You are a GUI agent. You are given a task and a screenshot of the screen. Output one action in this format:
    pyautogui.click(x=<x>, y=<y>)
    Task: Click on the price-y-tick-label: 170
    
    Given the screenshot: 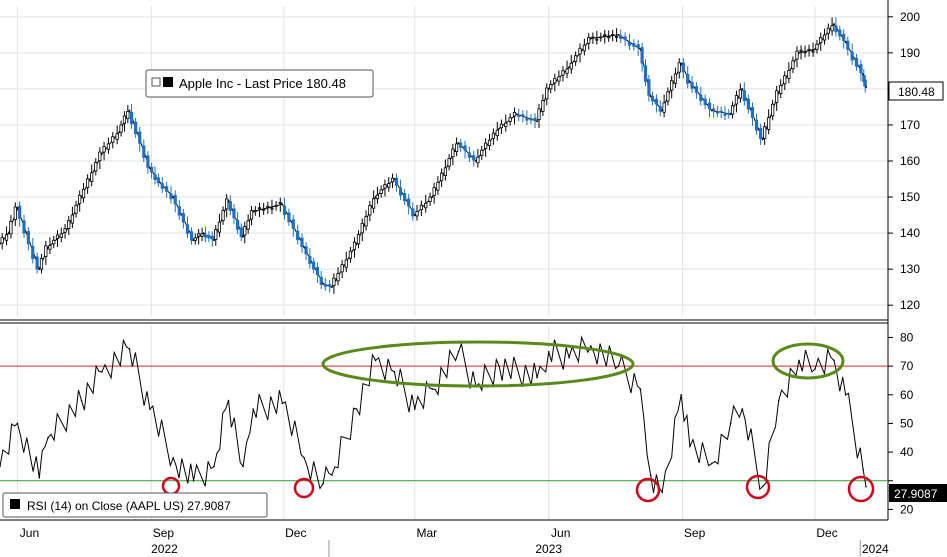 What is the action you would take?
    pyautogui.click(x=910, y=125)
    